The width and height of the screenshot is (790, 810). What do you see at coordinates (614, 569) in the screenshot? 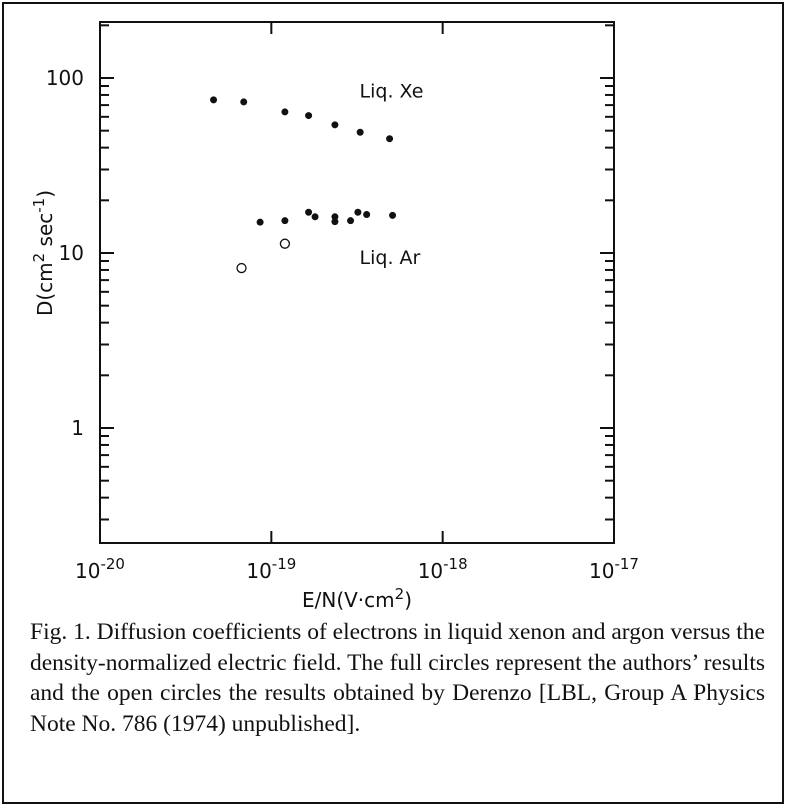
I see `x-tick-label: 10-17` at bounding box center [614, 569].